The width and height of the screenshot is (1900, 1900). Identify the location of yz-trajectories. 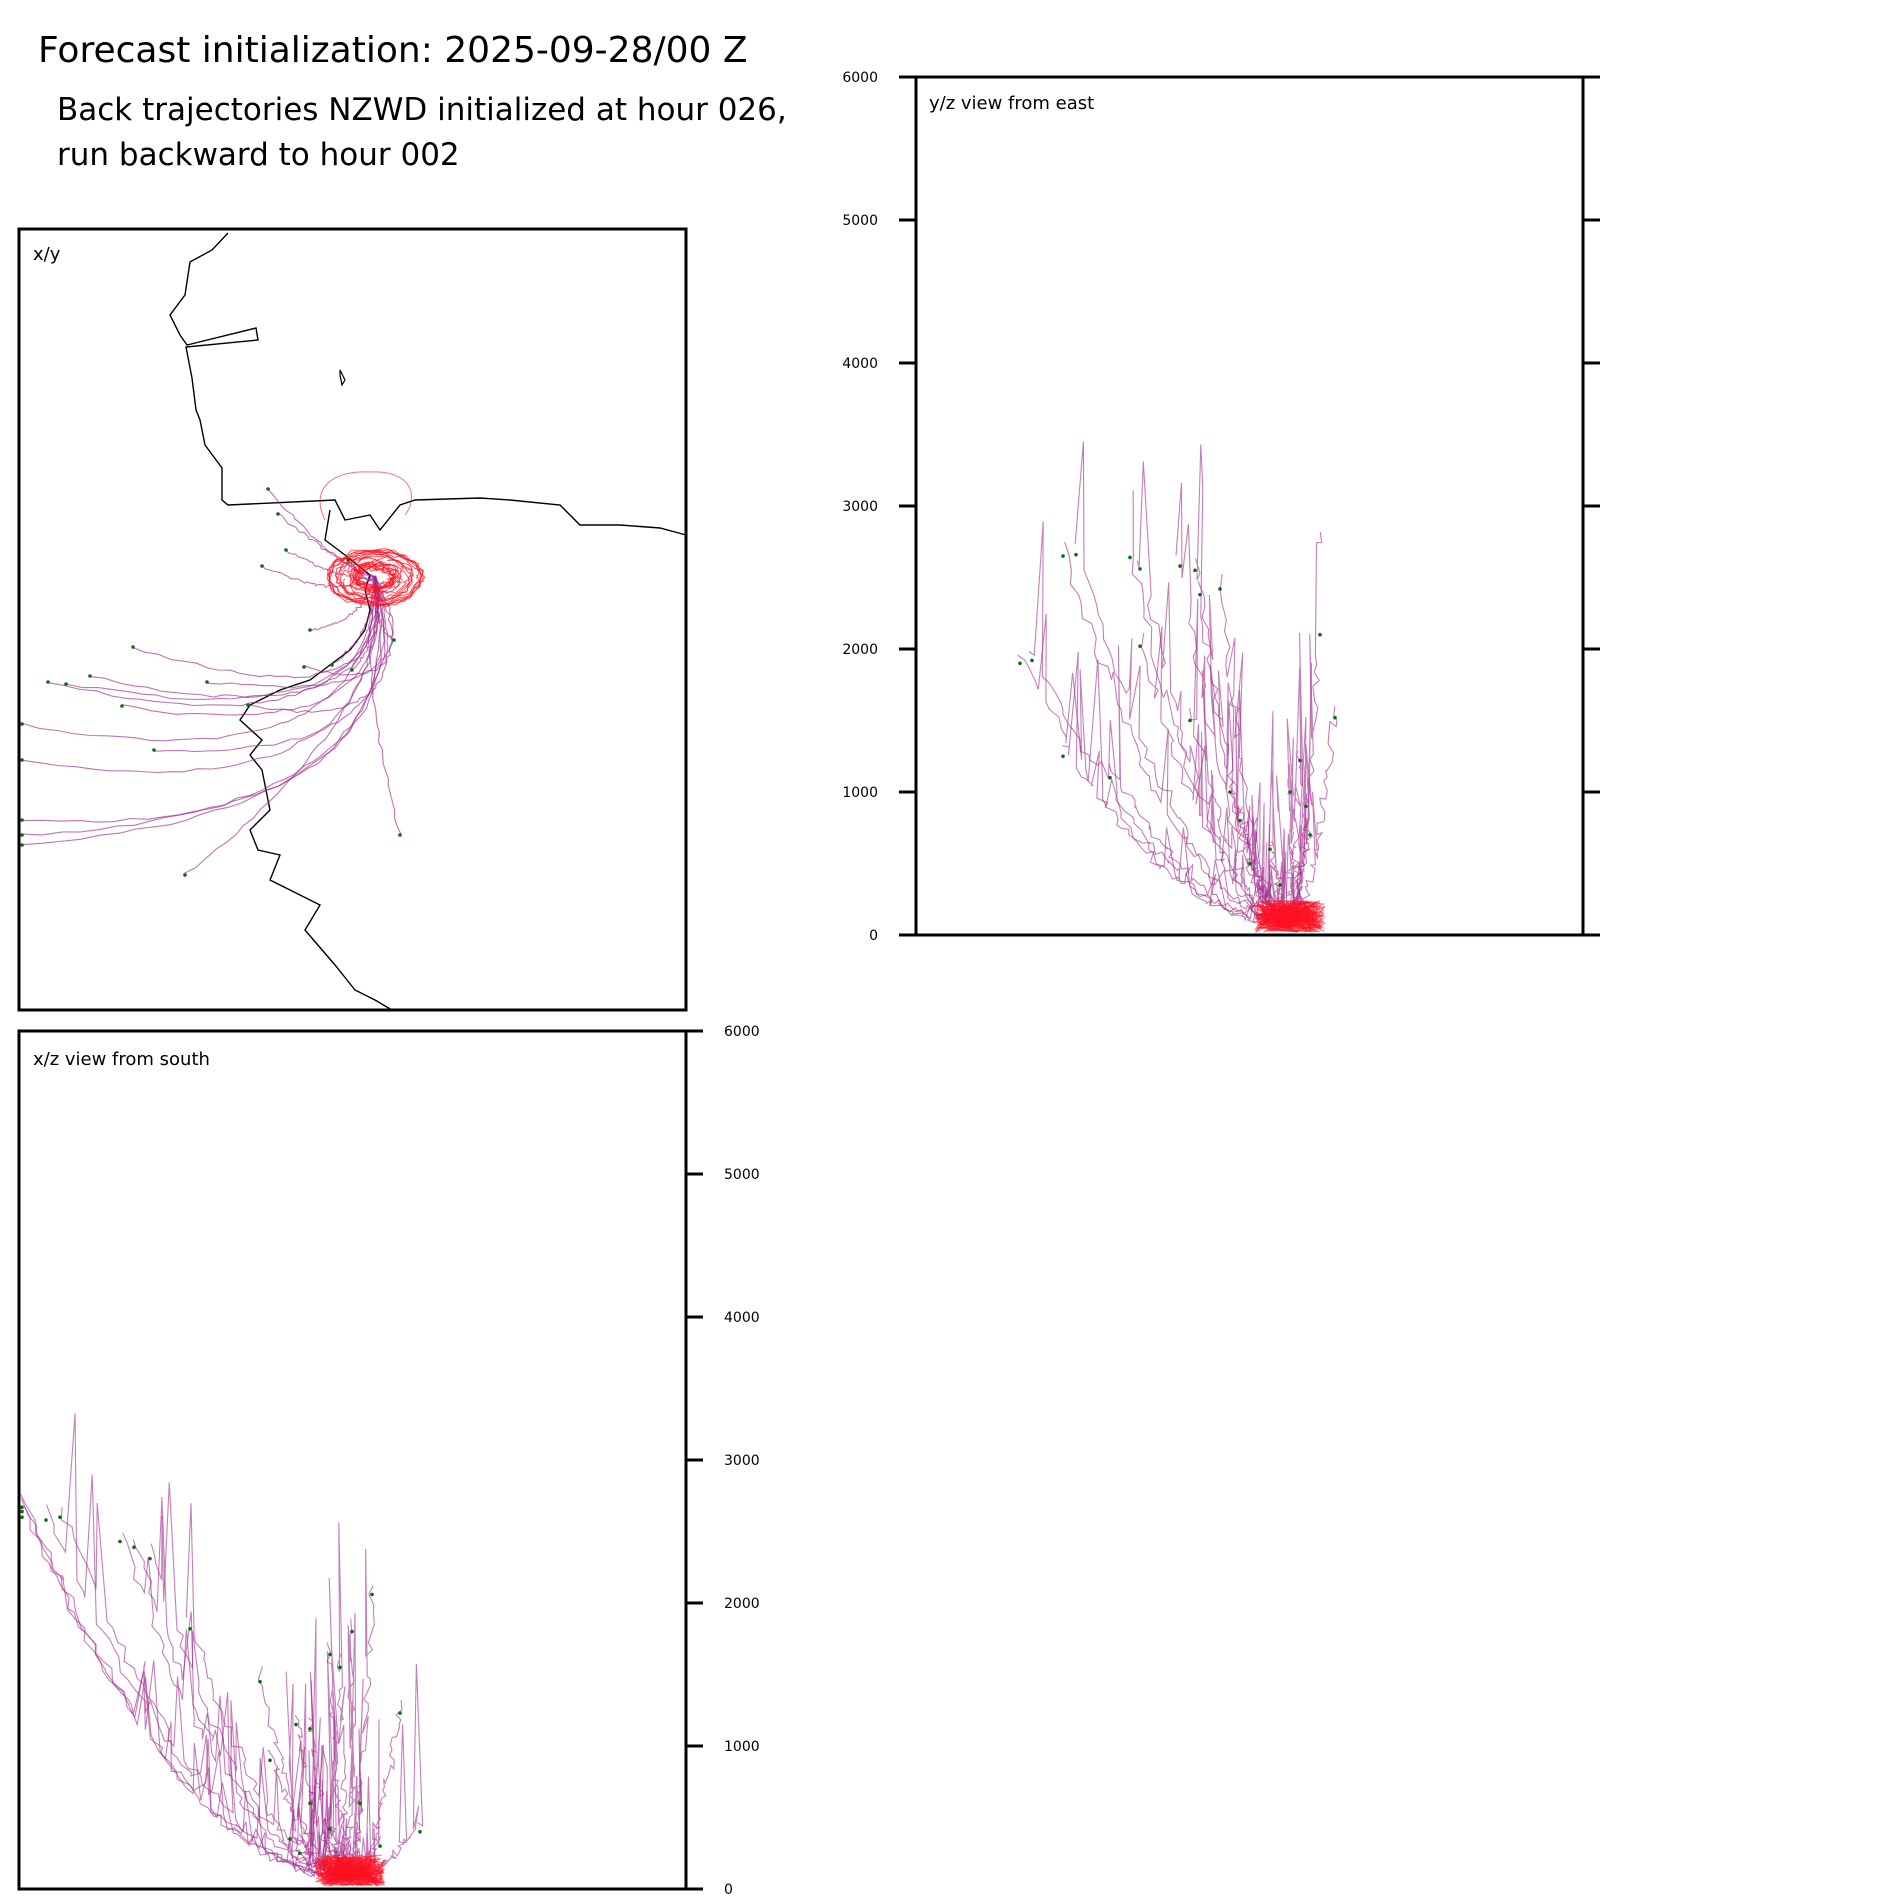
(1177, 687).